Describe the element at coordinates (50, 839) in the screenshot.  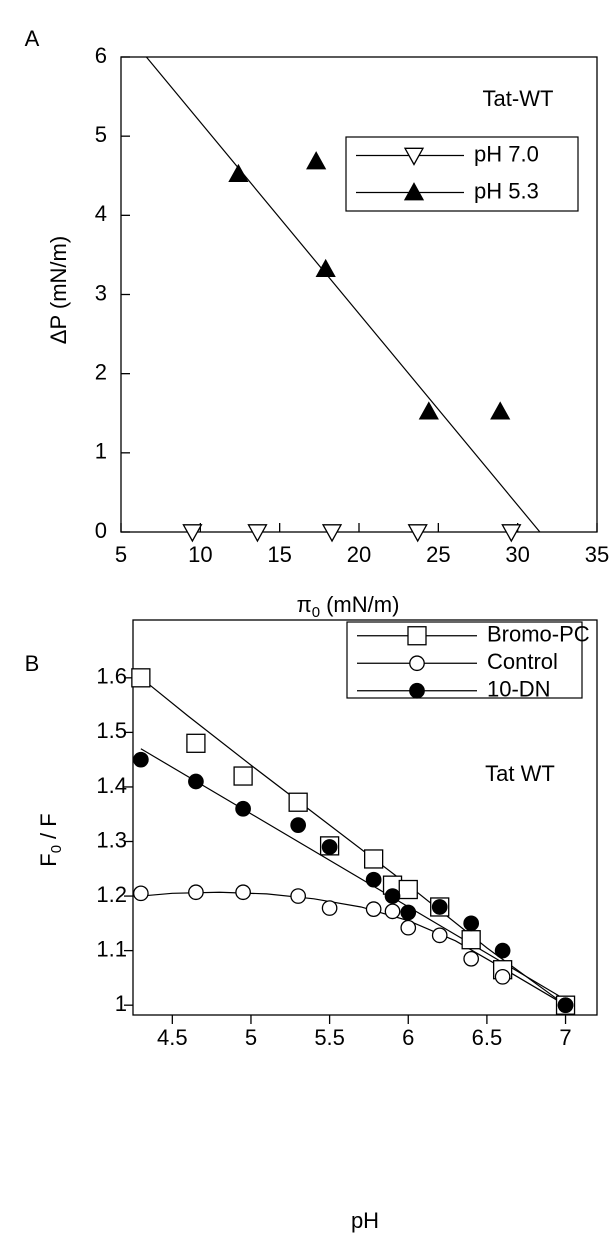
I see `y-axis-label: F0 / F` at that location.